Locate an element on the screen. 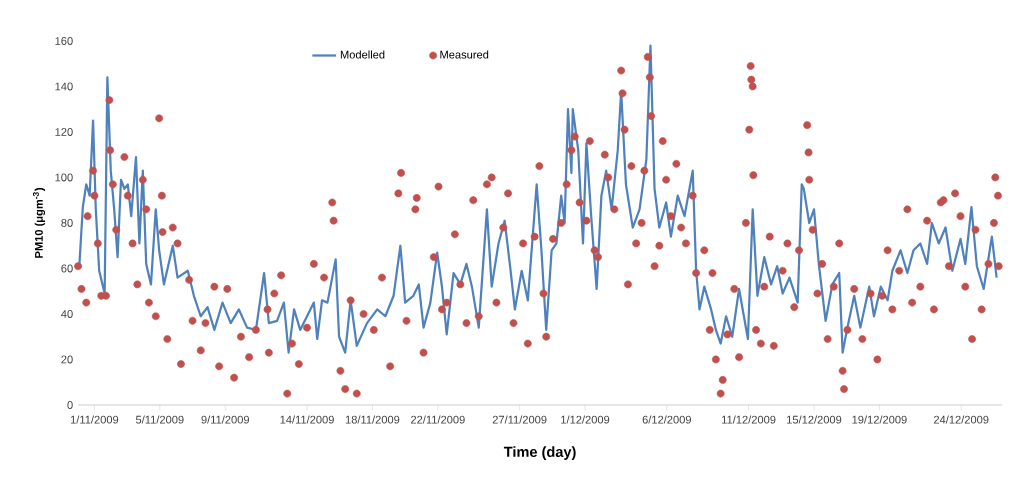  x-tick-label: 5/11/2009 is located at coordinates (159, 419).